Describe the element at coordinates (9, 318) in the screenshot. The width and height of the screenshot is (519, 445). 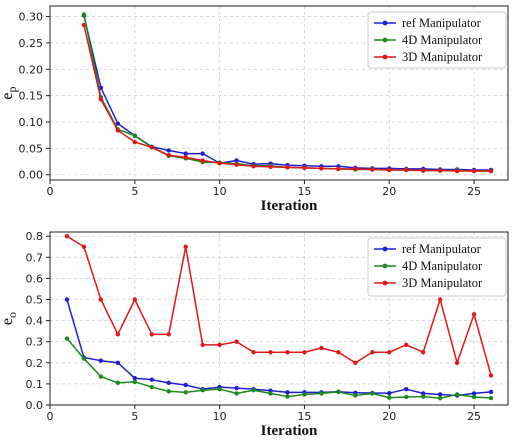
I see `y-axis-label: eo` at that location.